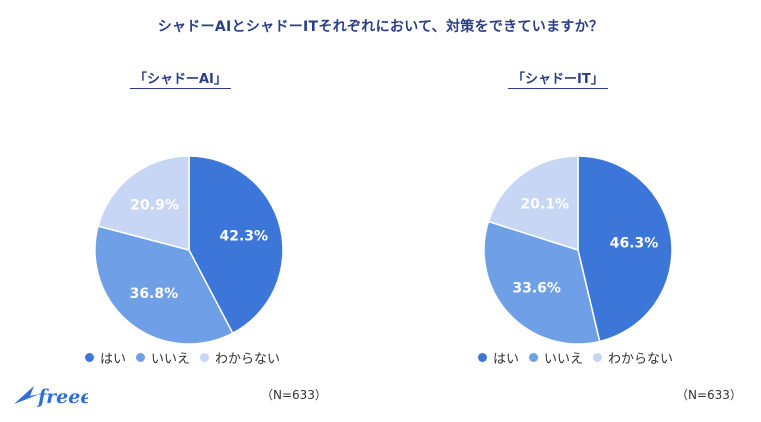 This screenshot has height=422, width=761. Describe the element at coordinates (294, 395) in the screenshot. I see `sample-size-note-shadow-ai: （N=633）` at that location.